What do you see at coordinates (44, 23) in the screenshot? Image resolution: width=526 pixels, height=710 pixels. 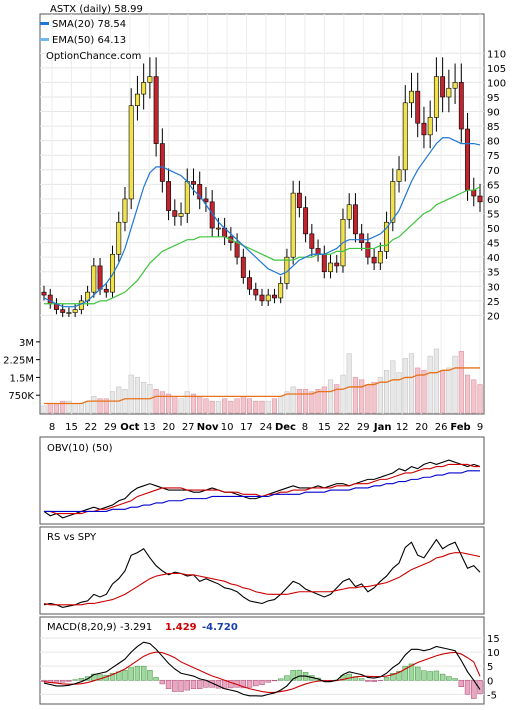 I see `legend-sma-swatch` at bounding box center [44, 23].